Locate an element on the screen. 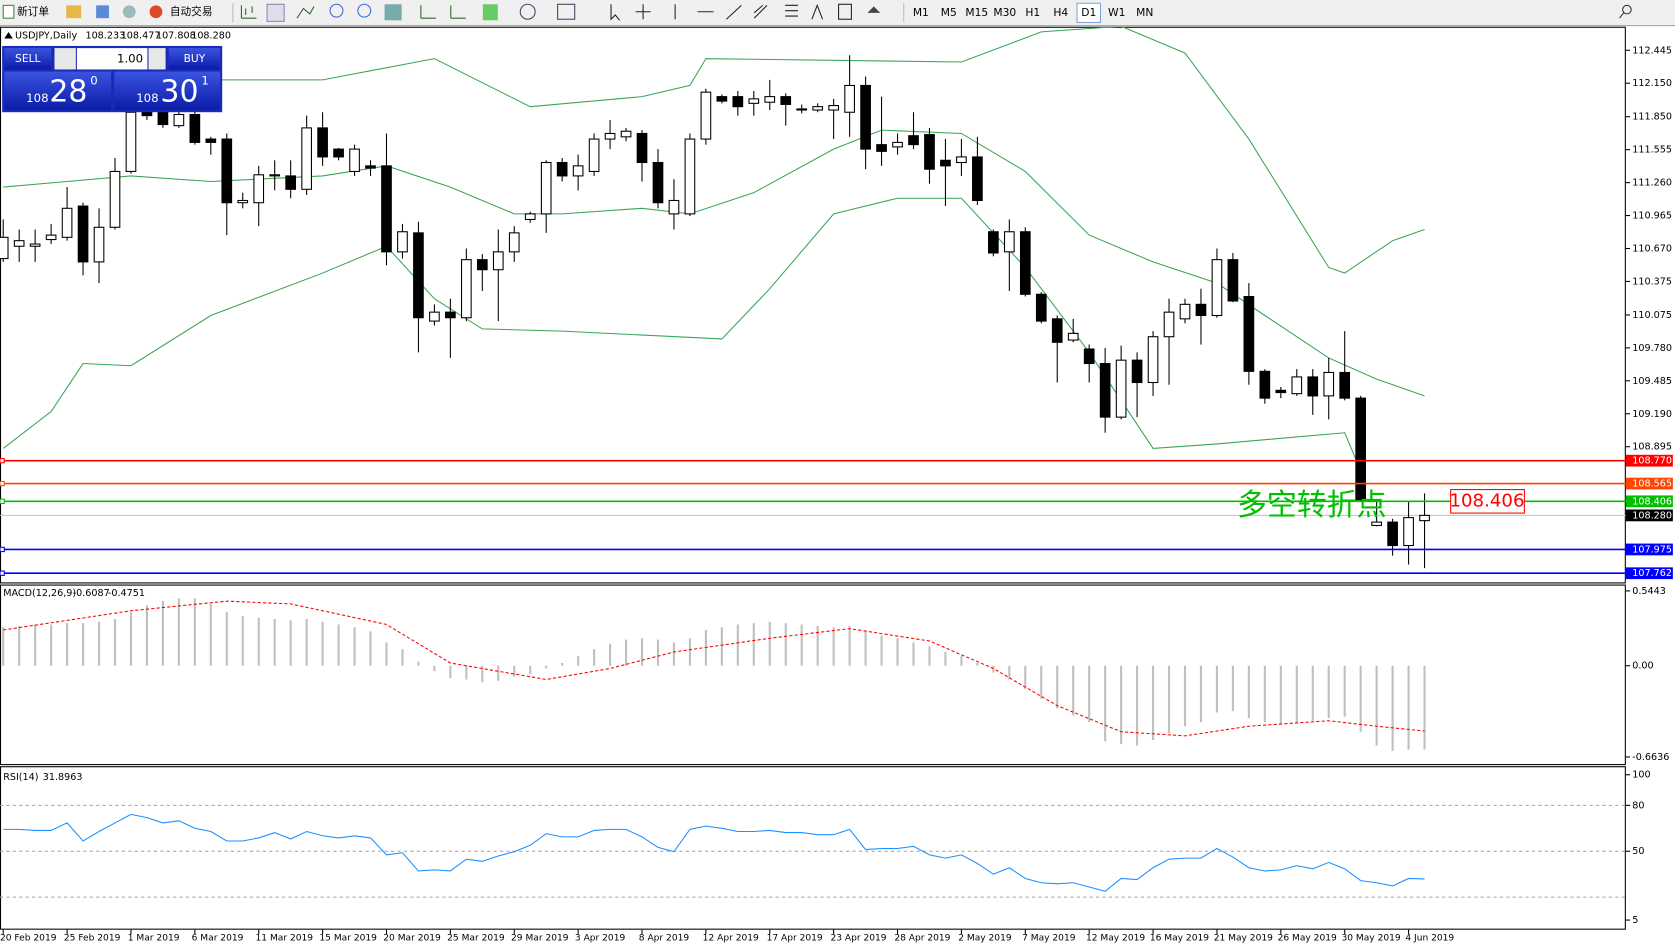  timeframe-button: H1 is located at coordinates (1032, 12).